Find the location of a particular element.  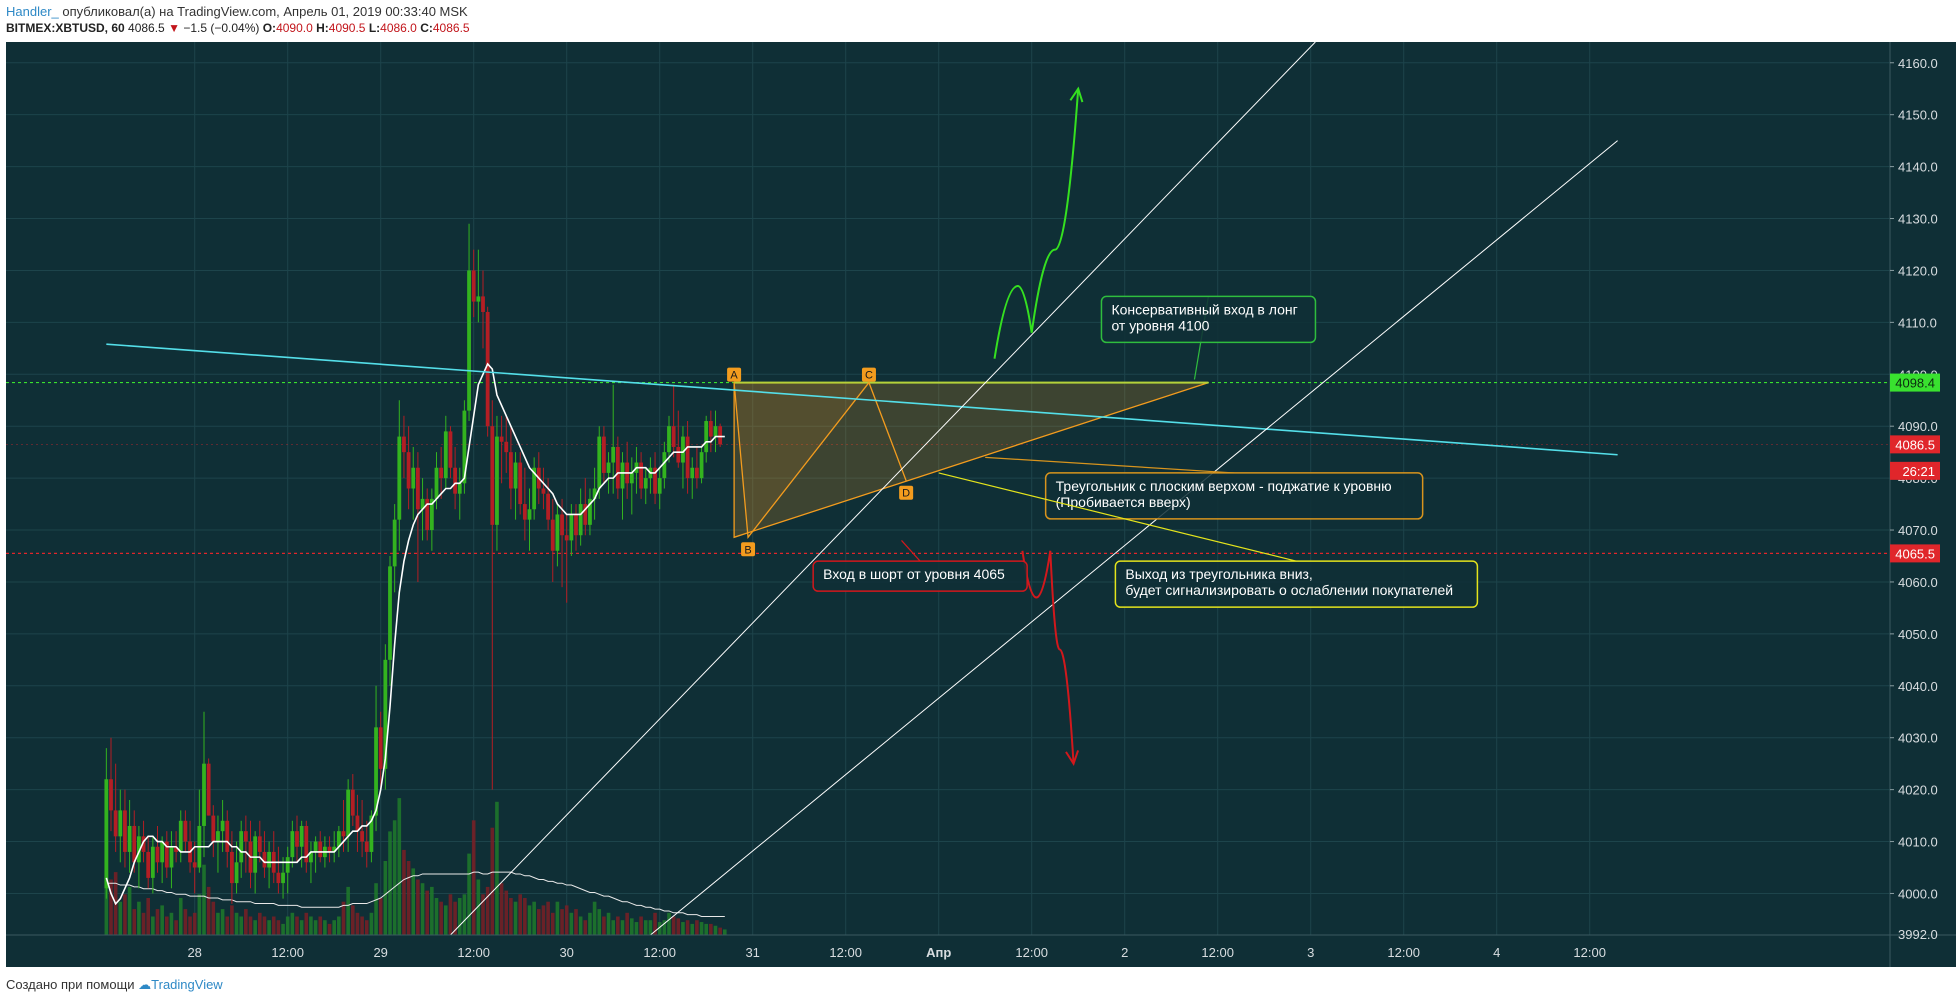

price-axis-panel is located at coordinates (1923, 488).